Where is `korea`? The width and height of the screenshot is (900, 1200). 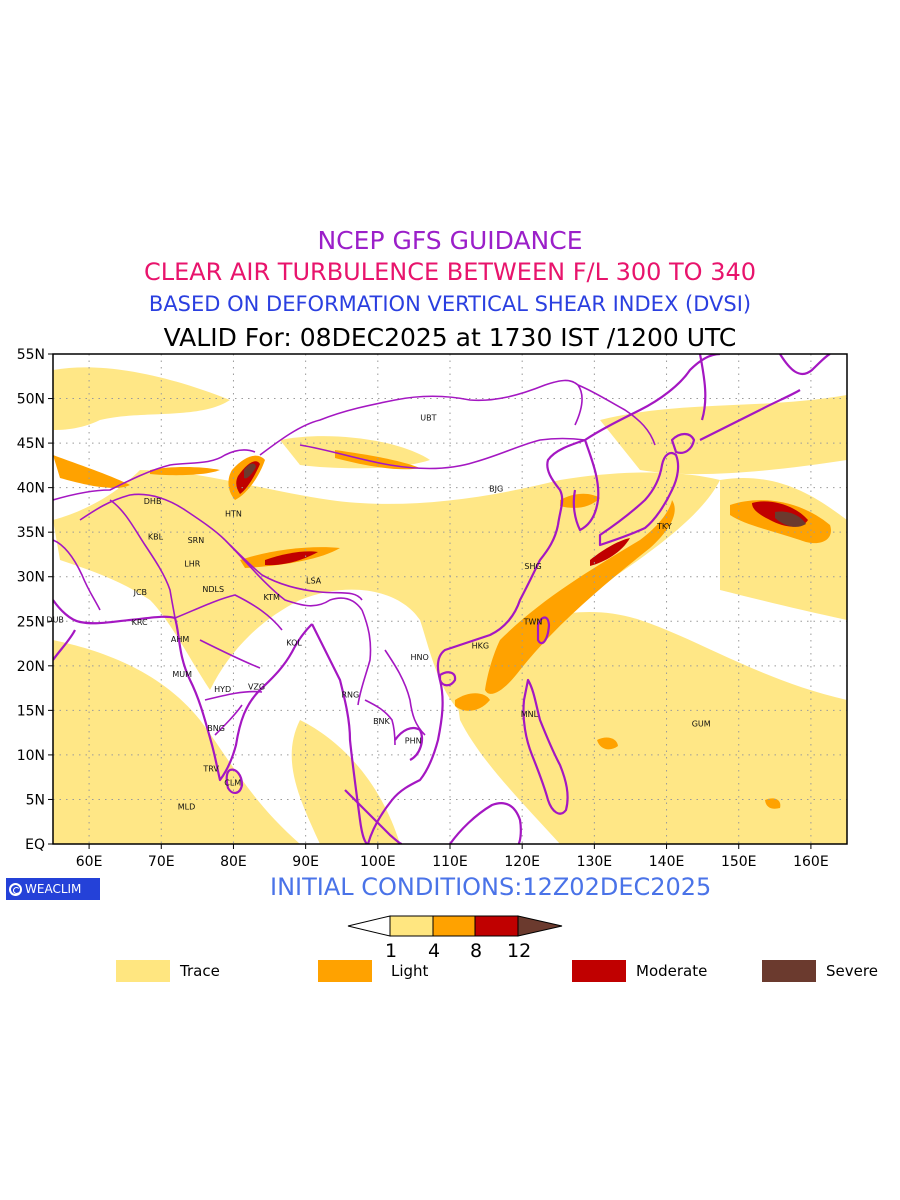 korea is located at coordinates (586, 485).